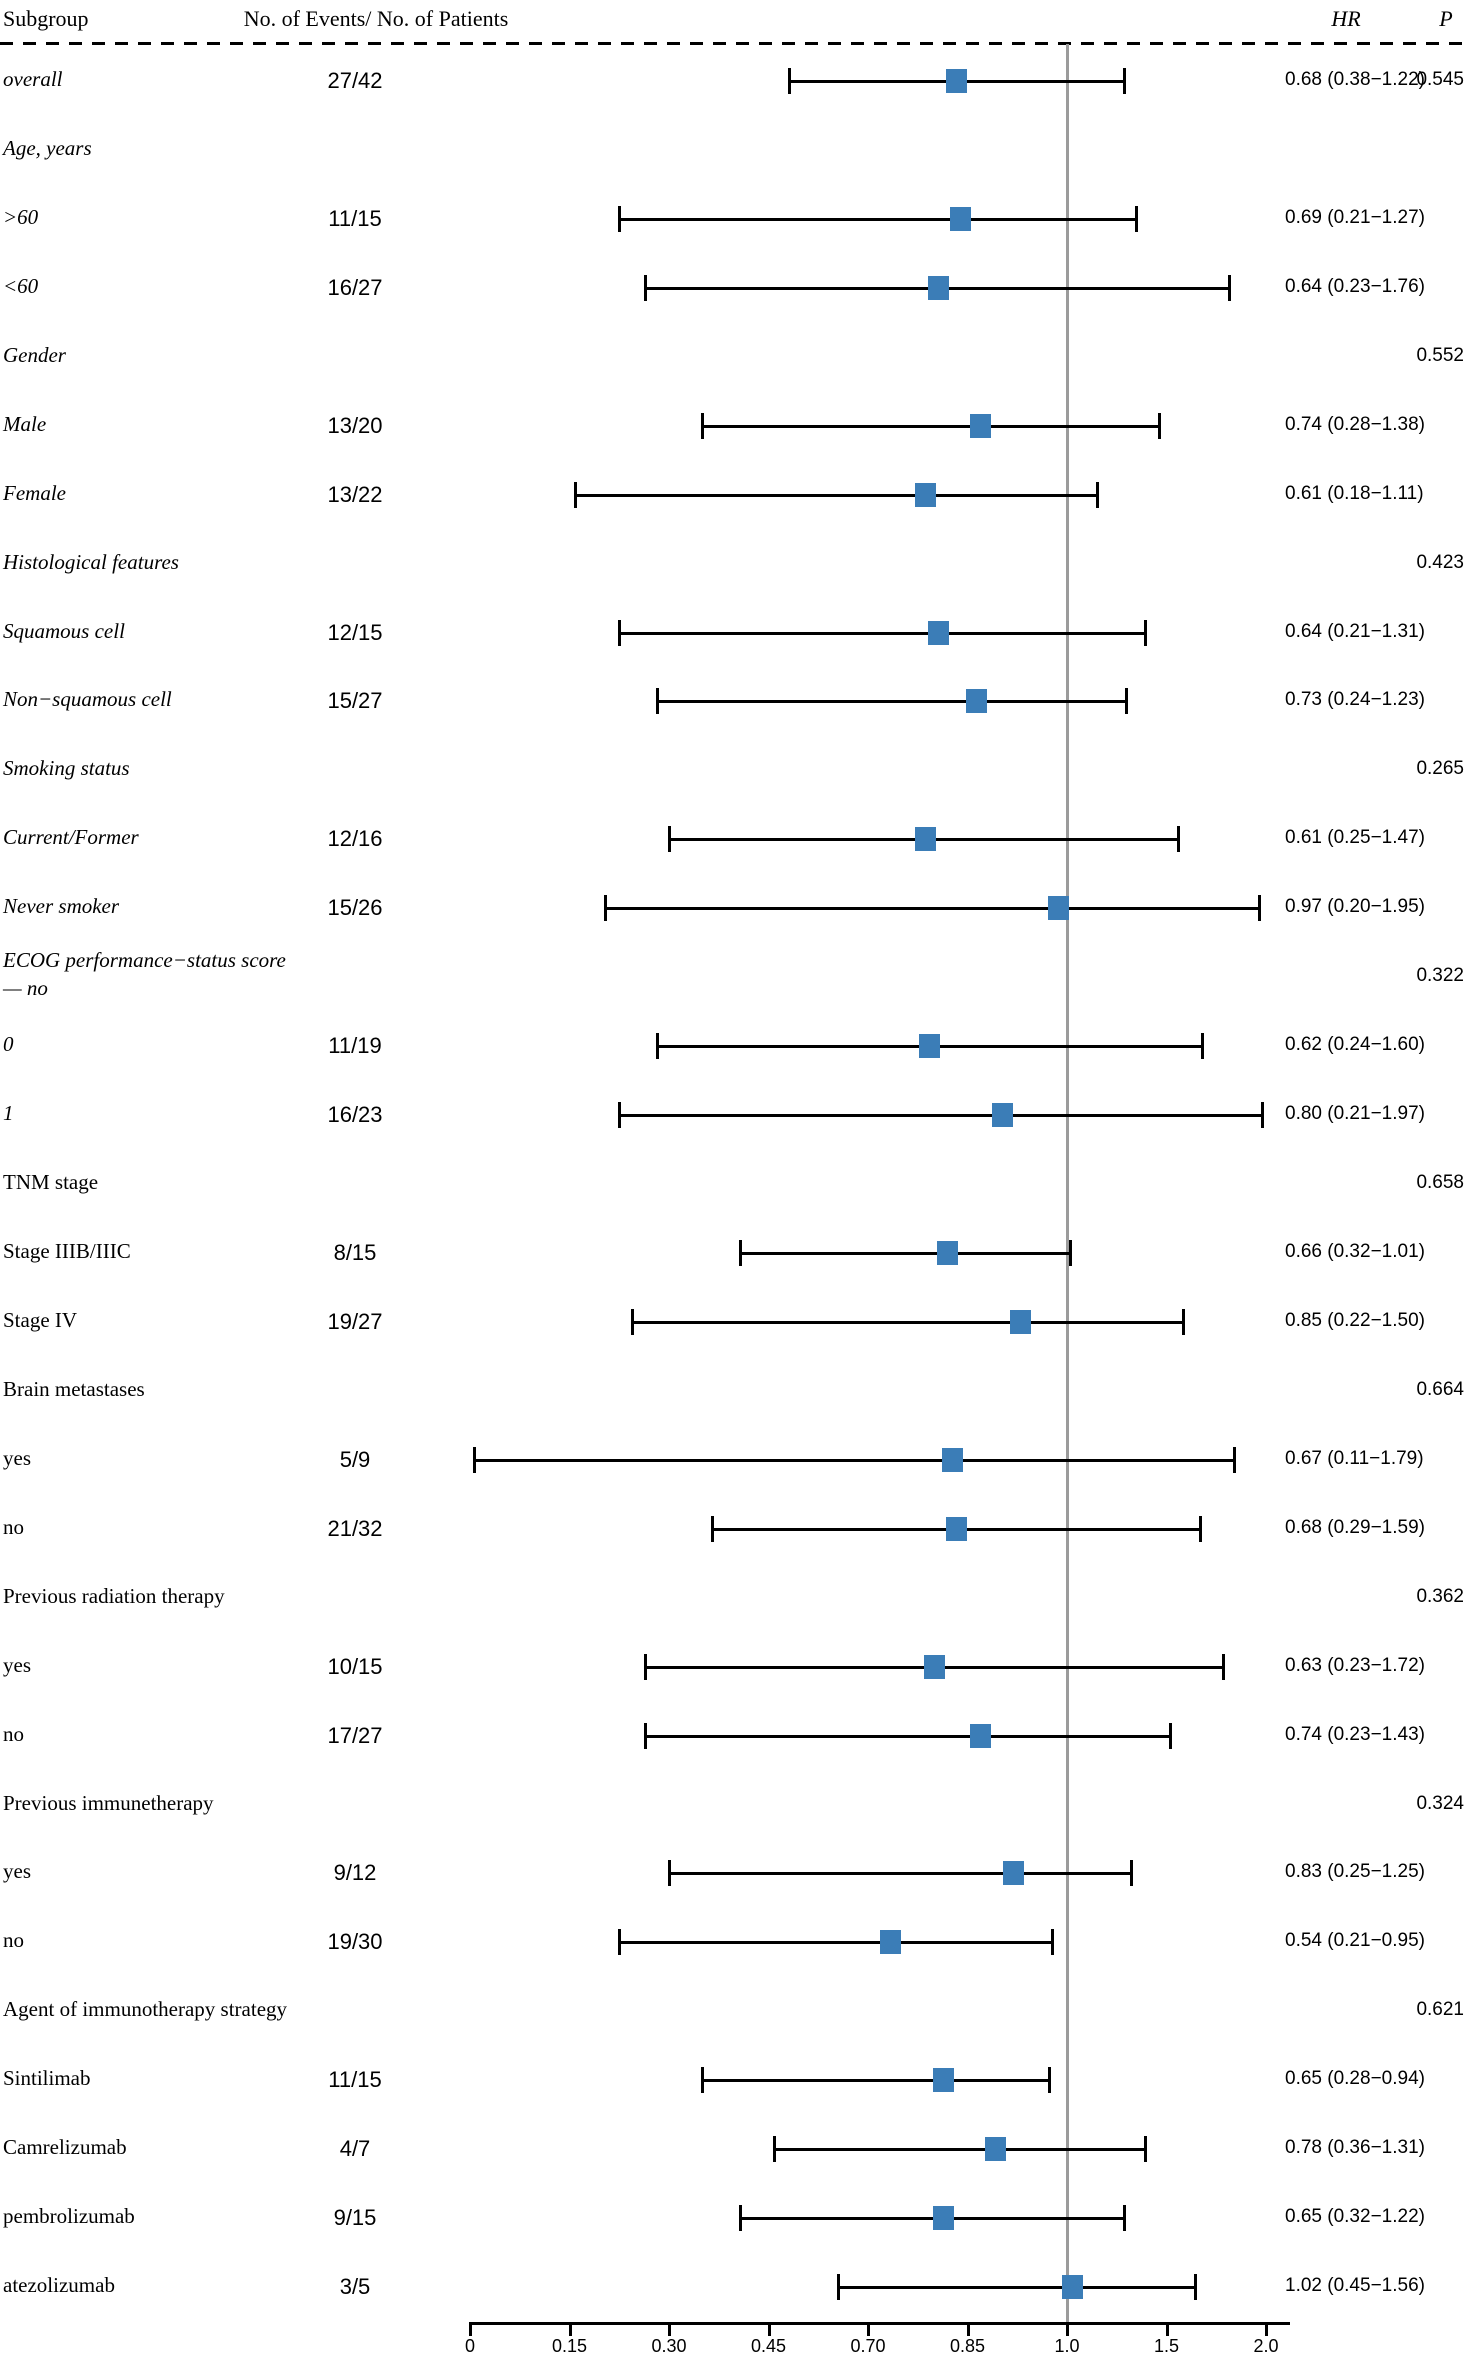 The image size is (1467, 2363). I want to click on events-patients-value: 15/27, so click(355, 701).